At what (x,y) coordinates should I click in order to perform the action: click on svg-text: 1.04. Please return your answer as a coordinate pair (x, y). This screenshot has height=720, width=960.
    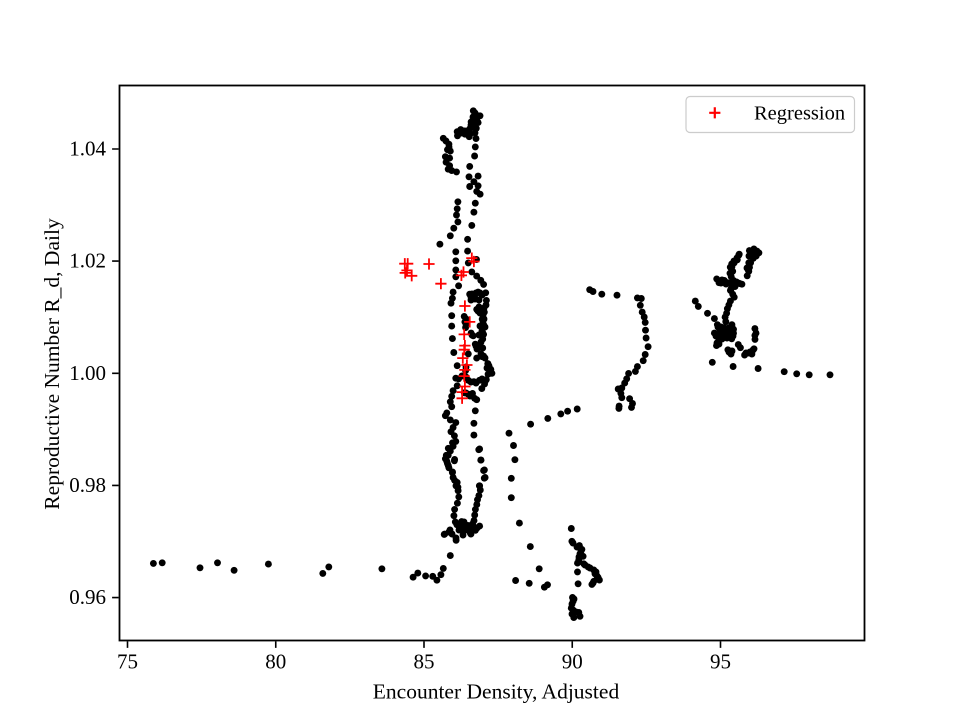
    Looking at the image, I should click on (87, 149).